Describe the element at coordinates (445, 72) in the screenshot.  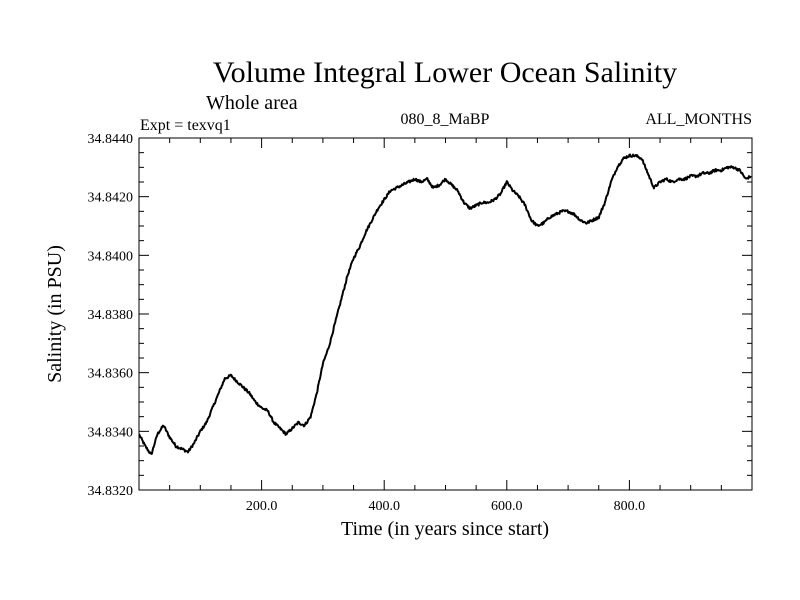
I see `chart-title: Volume Integral Lower Ocean Salinity` at that location.